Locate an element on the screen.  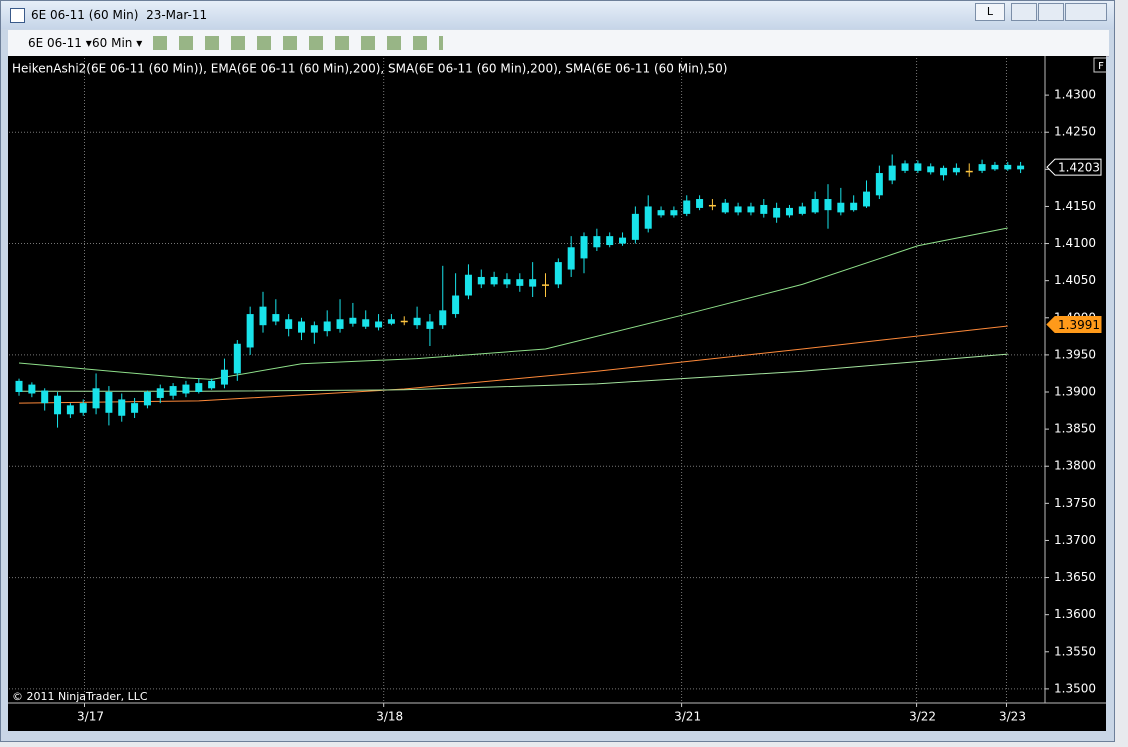
y-tick-label: 1.3650 is located at coordinates (1075, 577).